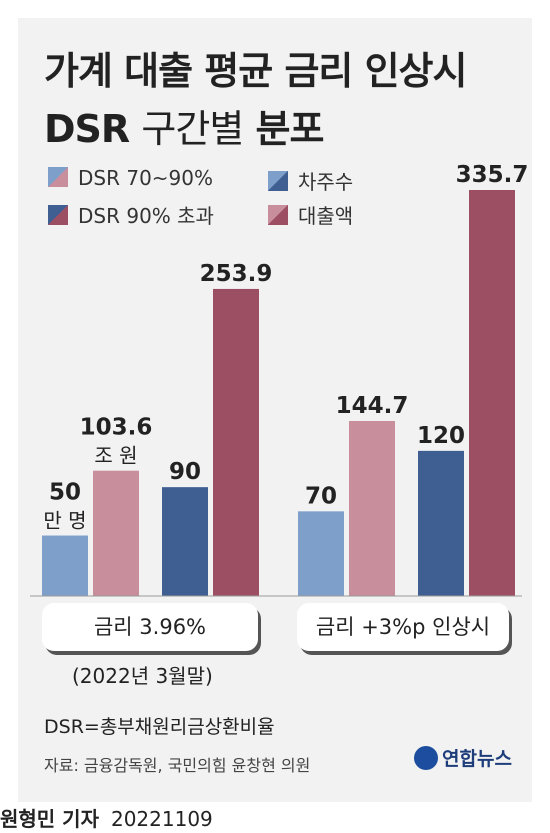 The width and height of the screenshot is (550, 833). I want to click on data-label-bar-dsr90-loans-1: 335.7, so click(492, 175).